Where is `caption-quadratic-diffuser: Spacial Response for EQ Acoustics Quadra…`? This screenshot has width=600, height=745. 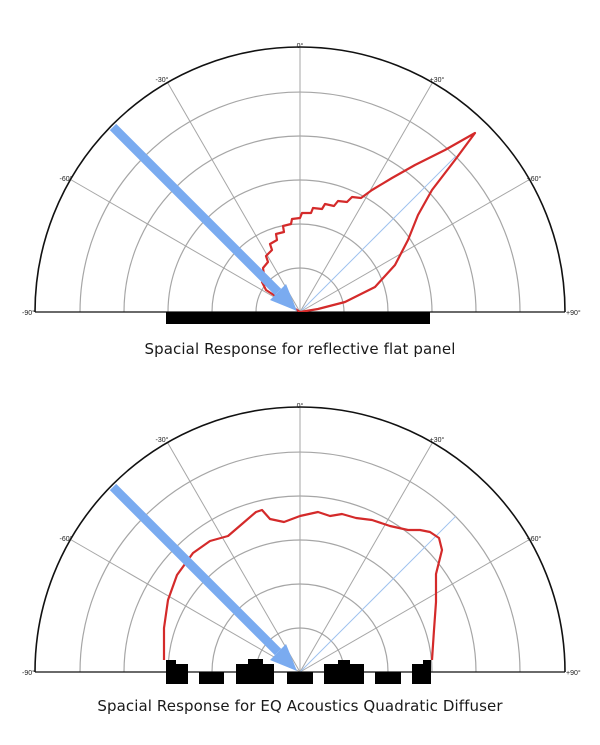
caption-quadratic-diffuser: Spacial Response for EQ Acoustics Quadra… is located at coordinates (300, 706).